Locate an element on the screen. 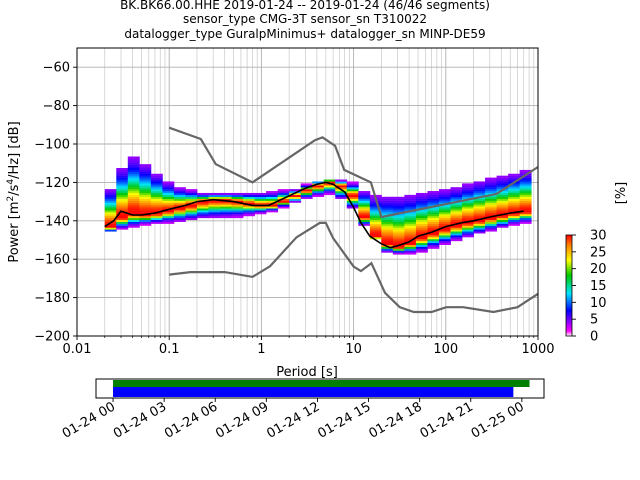 This screenshot has height=480, width=640. x-tick-label: 1000 is located at coordinates (537, 349).